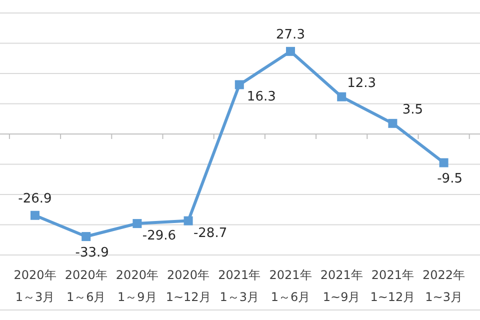 Image resolution: width=480 pixels, height=320 pixels. I want to click on x-tick-label: 2022年 1~3月, so click(444, 286).